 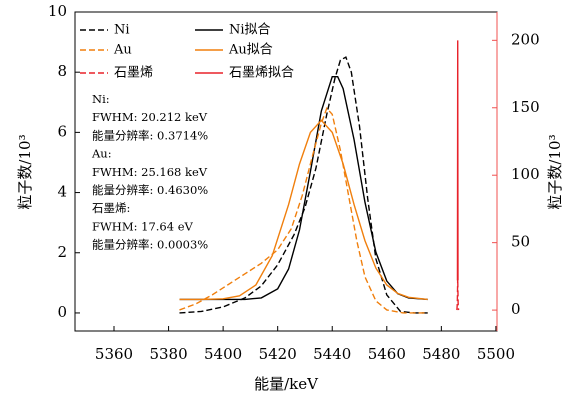 I want to click on x-tick-label: 5420, so click(x=278, y=354).